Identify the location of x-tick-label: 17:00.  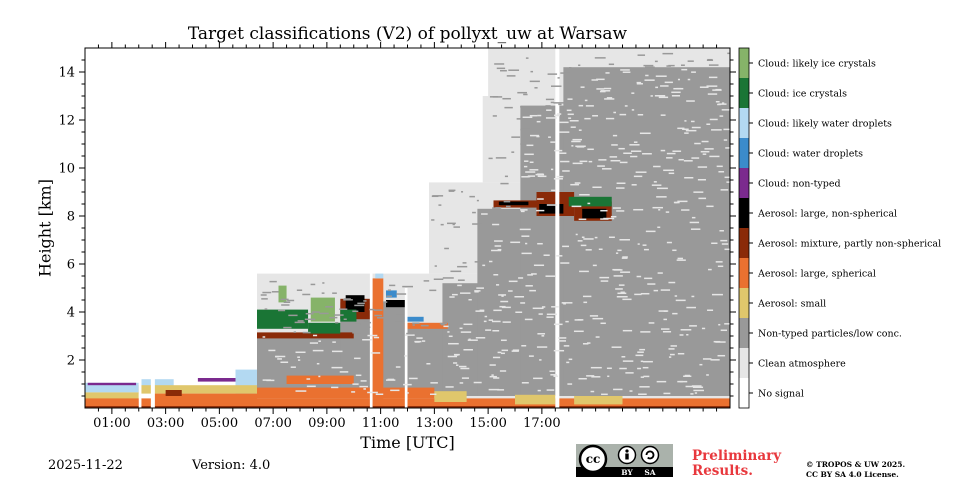
(541, 423).